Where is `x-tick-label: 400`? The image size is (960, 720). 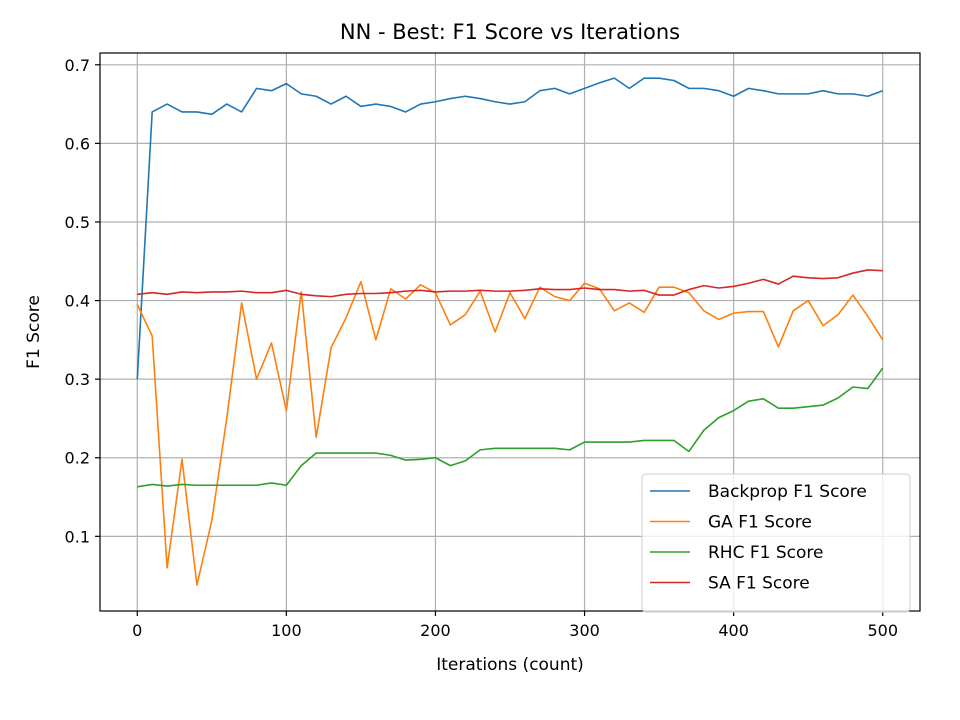 x-tick-label: 400 is located at coordinates (733, 630).